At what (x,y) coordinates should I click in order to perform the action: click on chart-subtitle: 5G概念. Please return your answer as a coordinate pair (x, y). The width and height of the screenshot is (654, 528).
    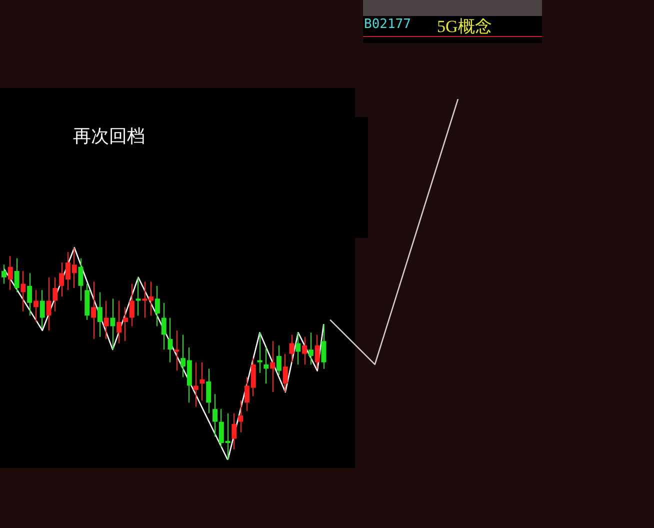
    Looking at the image, I should click on (464, 27).